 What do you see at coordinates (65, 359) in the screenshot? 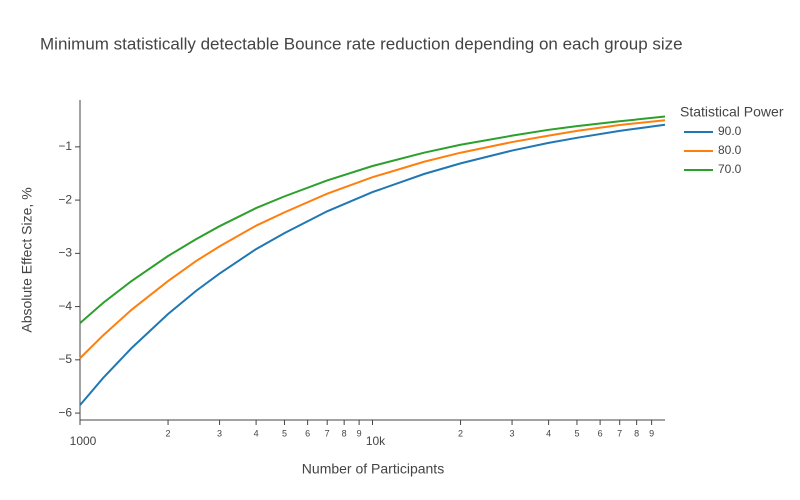
I see `y-tick-label: −5` at bounding box center [65, 359].